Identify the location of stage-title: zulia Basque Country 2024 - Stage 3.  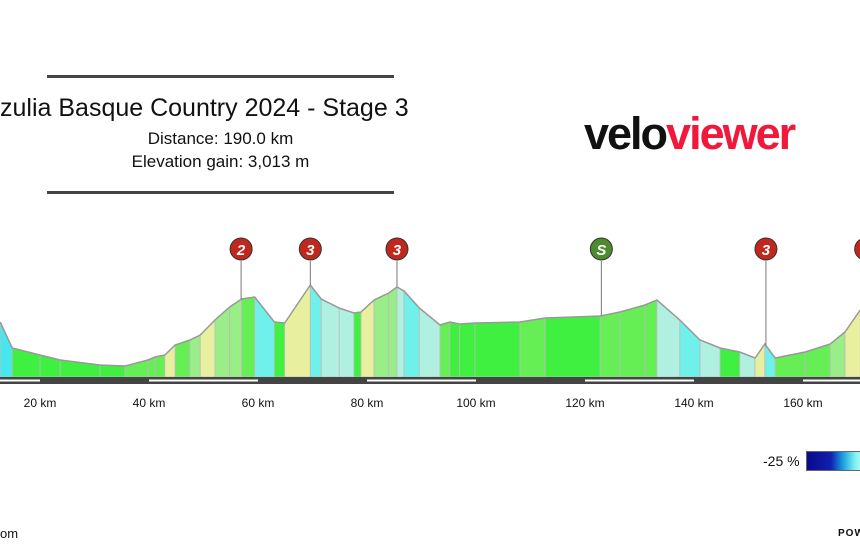
(204, 108).